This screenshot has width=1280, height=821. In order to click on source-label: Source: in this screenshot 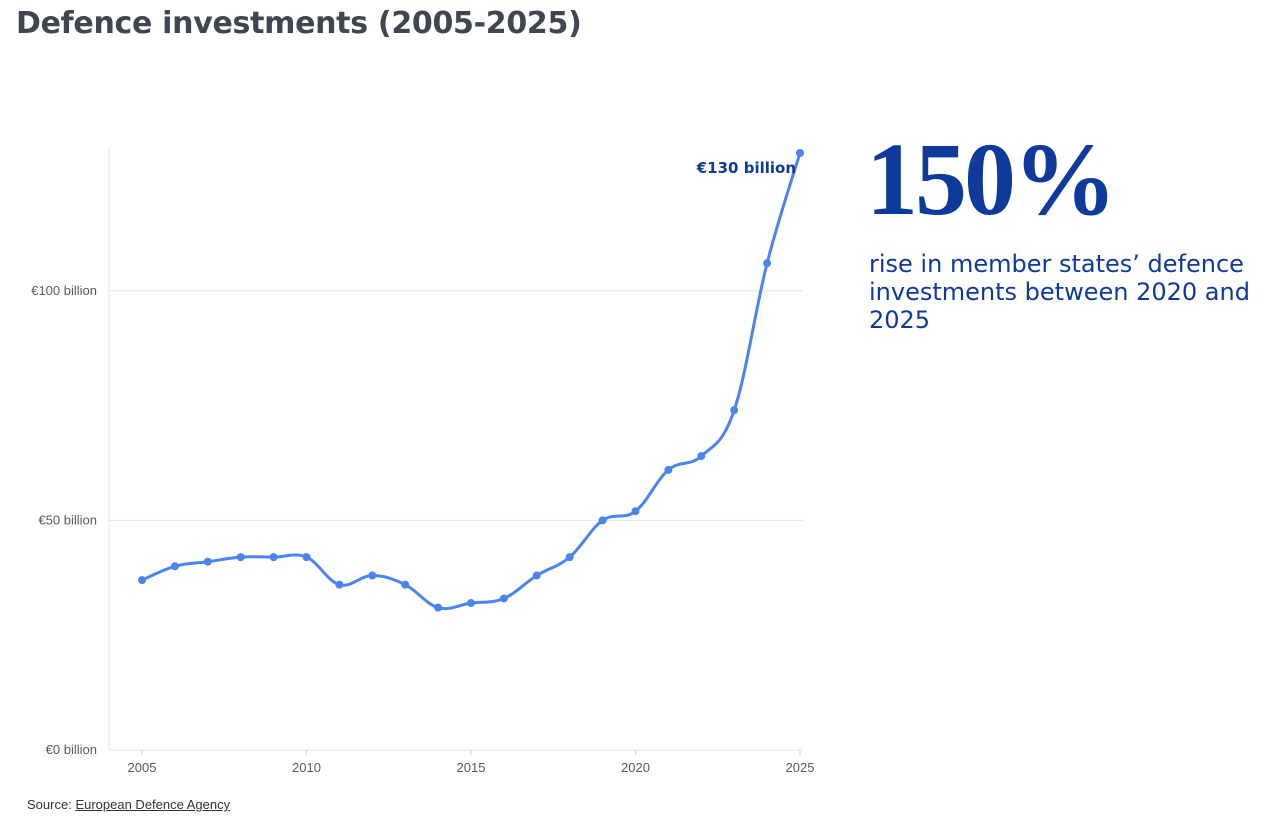, I will do `click(49, 804)`.